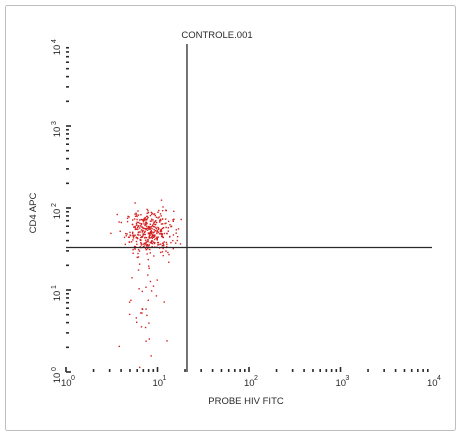 This screenshot has width=461, height=436. I want to click on x-tick-exponent: 1, so click(165, 378).